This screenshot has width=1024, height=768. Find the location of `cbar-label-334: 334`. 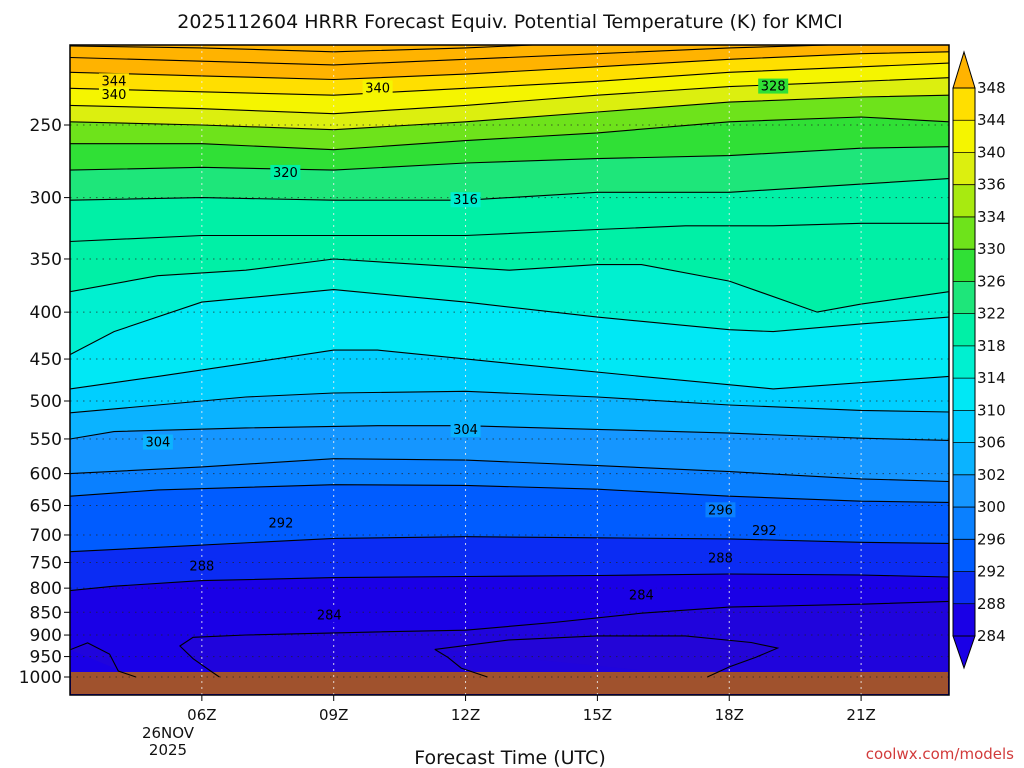

cbar-label-334: 334 is located at coordinates (991, 217).